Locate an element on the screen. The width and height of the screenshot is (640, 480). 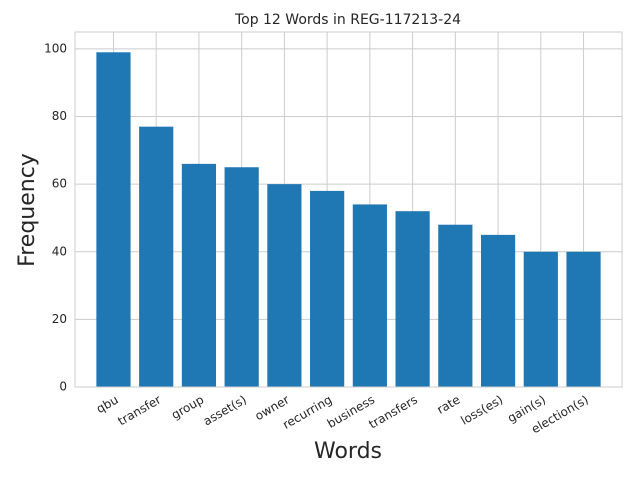
y-tick-label: 100 is located at coordinates (55, 48).